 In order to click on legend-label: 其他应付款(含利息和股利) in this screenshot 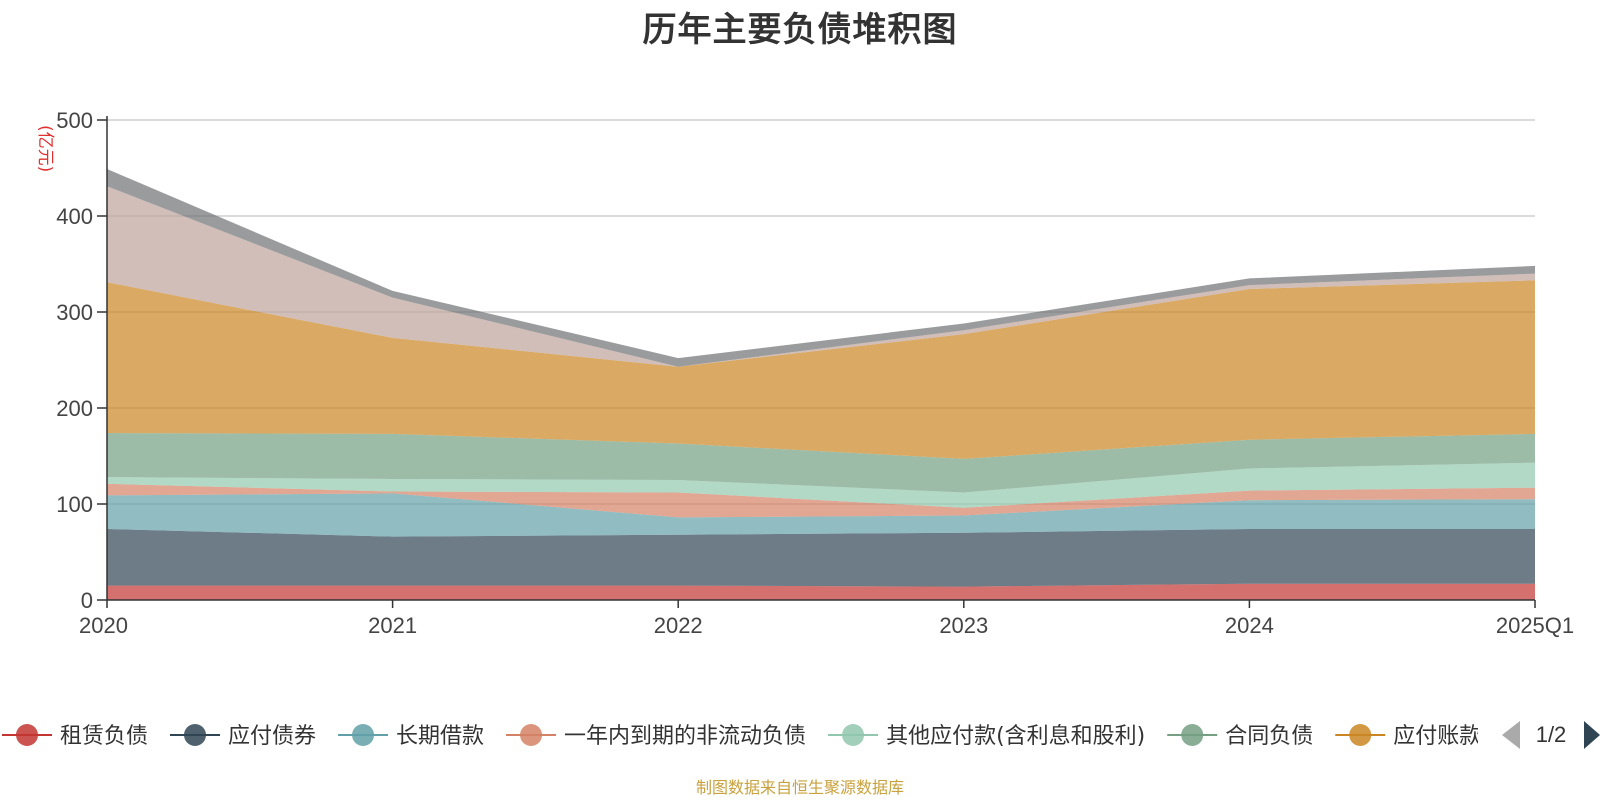, I will do `click(1015, 736)`.